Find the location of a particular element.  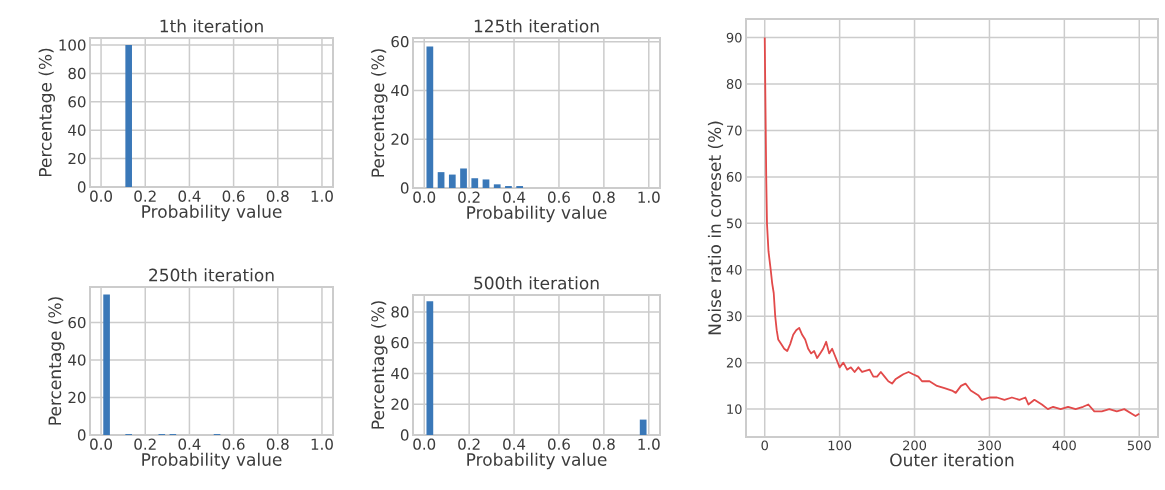

x-tick-label: 300 is located at coordinates (989, 445).